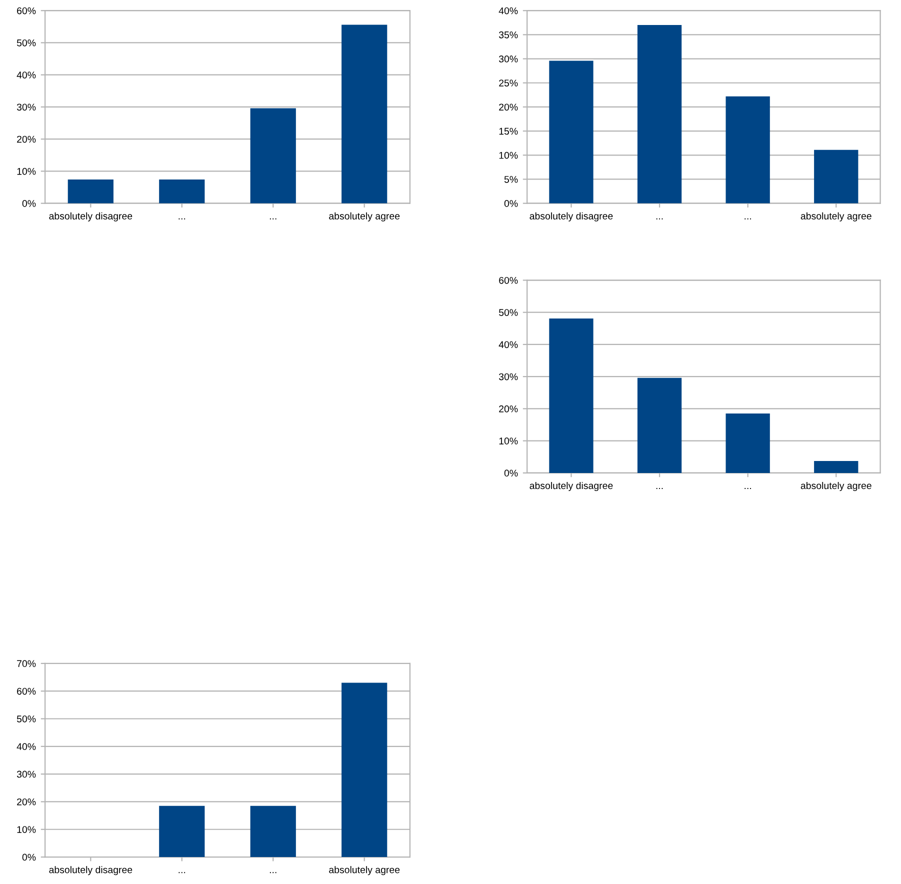 The height and width of the screenshot is (884, 901). What do you see at coordinates (508, 131) in the screenshot?
I see `y-tick-label: 15%` at bounding box center [508, 131].